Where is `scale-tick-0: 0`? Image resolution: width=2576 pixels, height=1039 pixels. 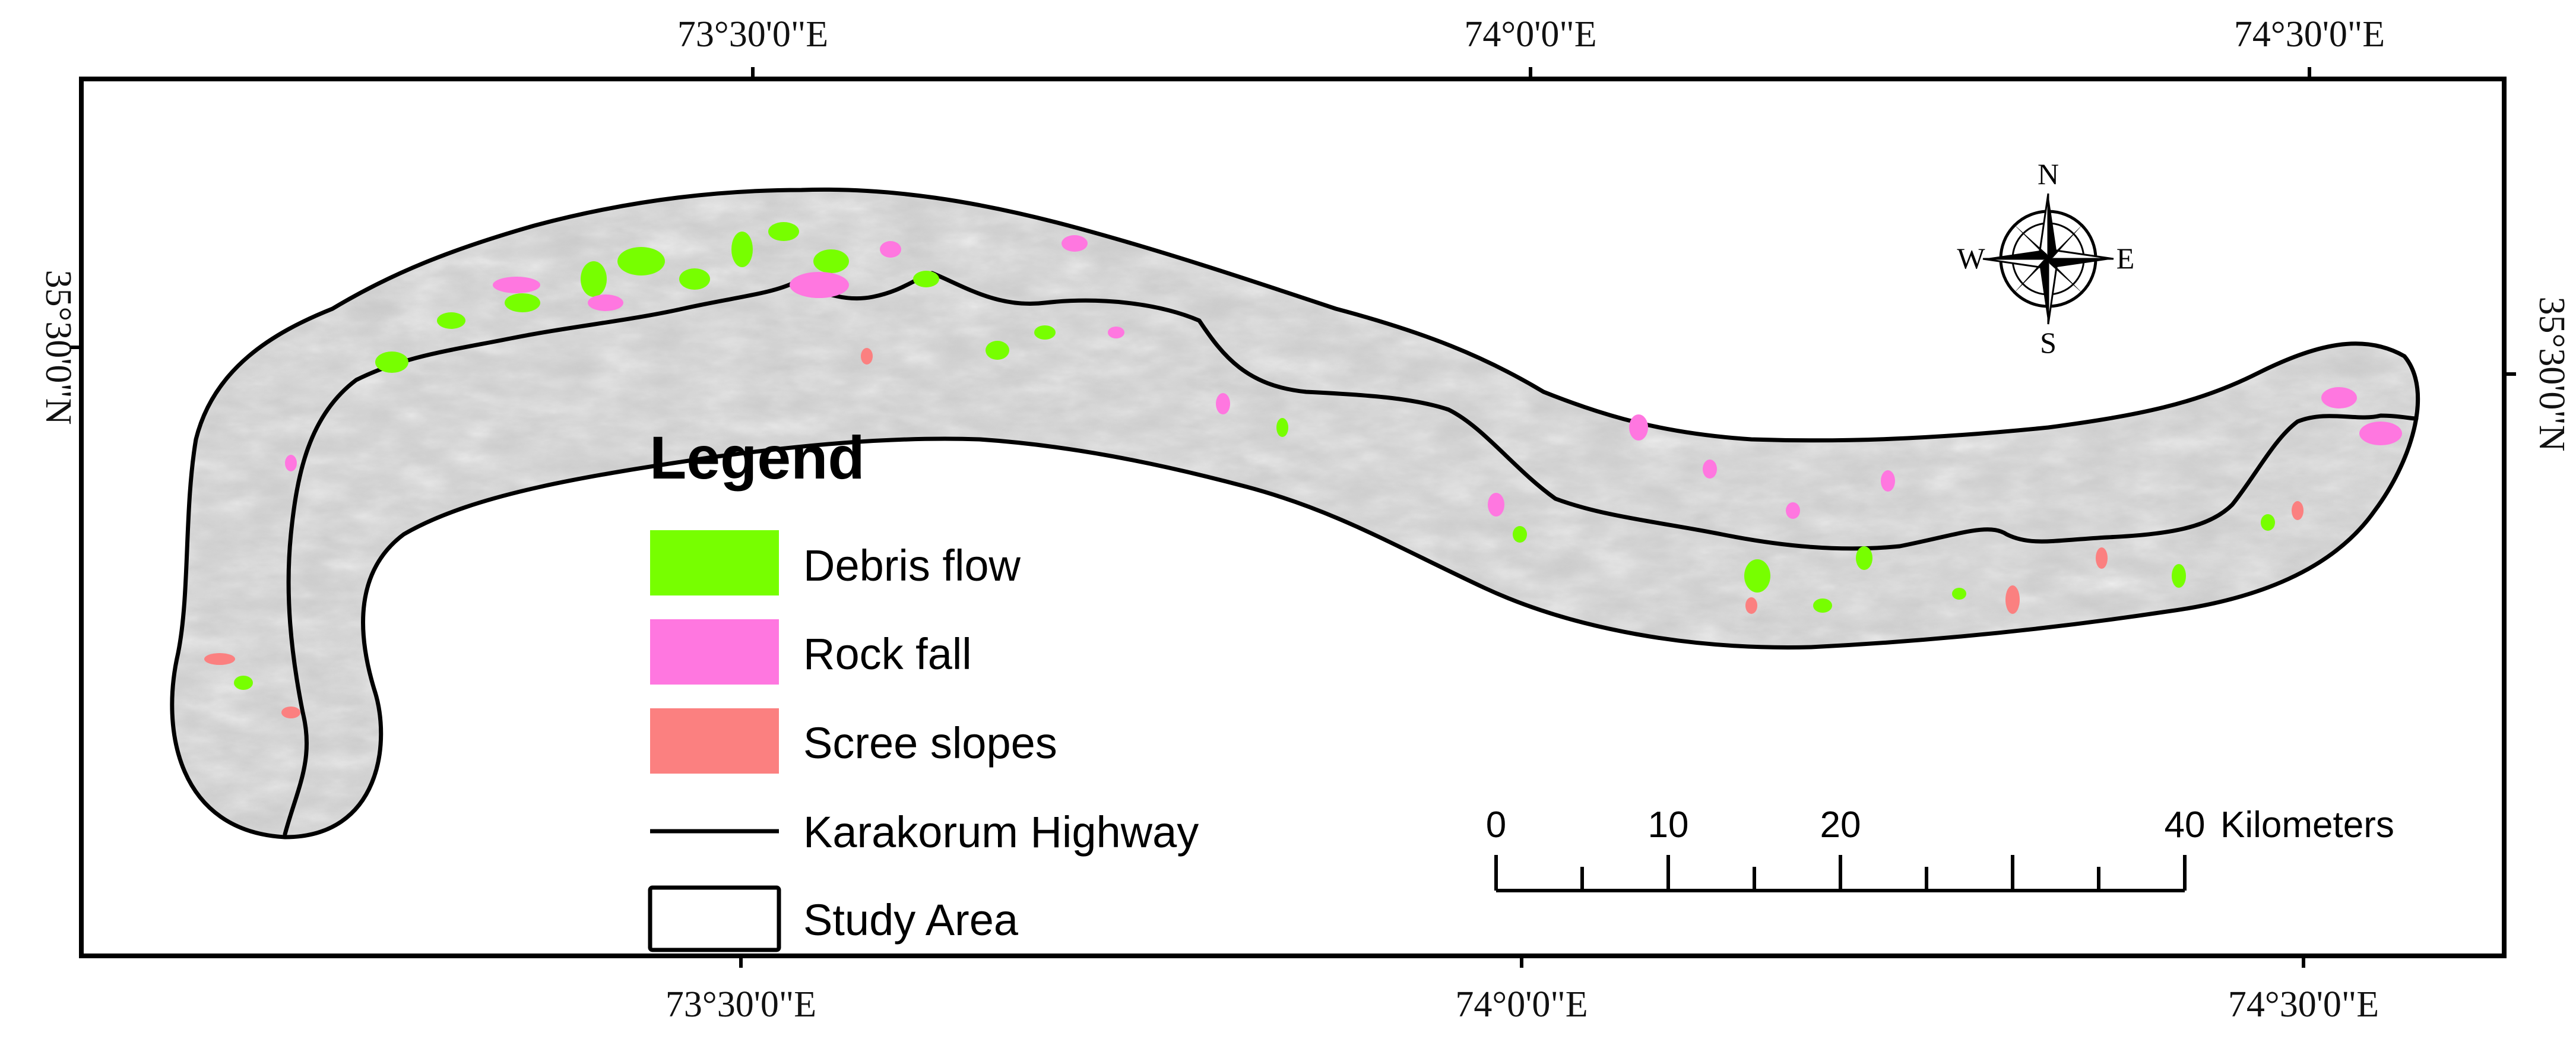
scale-tick-0: 0 is located at coordinates (1496, 825).